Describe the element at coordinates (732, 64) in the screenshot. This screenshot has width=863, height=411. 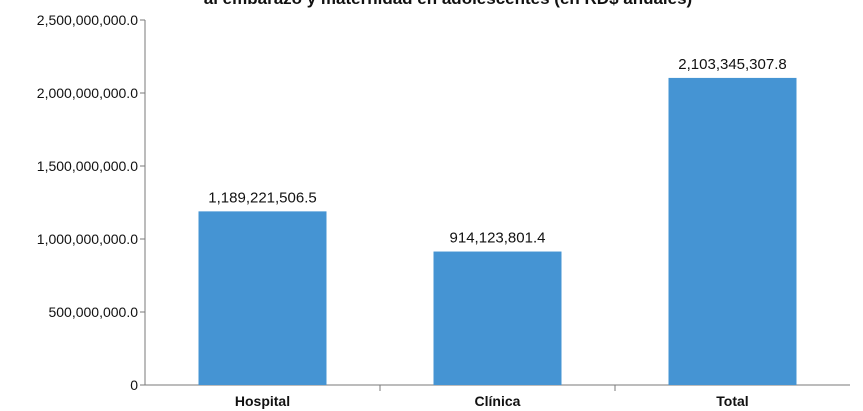
I see `data-label: 2,103,345,307.8` at that location.